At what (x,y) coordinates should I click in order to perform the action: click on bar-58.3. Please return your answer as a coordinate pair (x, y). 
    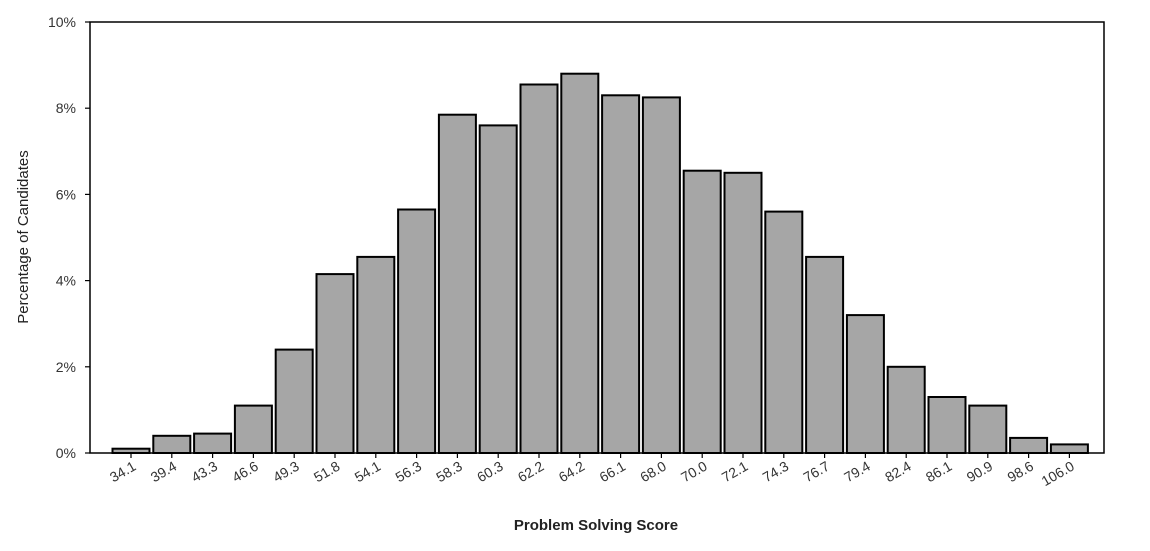
    Looking at the image, I should click on (457, 283).